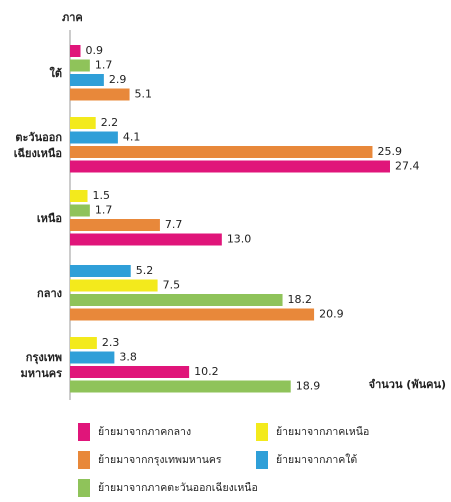 This screenshot has height=502, width=451. I want to click on y-axis-label: ภาค, so click(72, 17).